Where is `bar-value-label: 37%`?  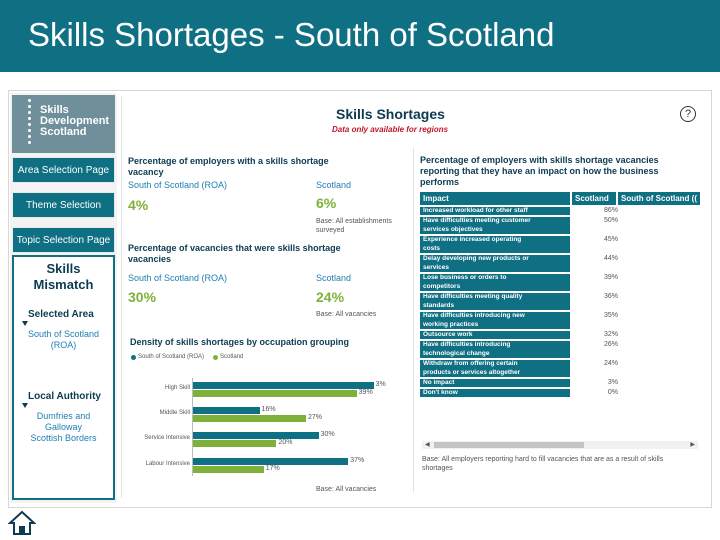
bar-value-label: 37% is located at coordinates (357, 460).